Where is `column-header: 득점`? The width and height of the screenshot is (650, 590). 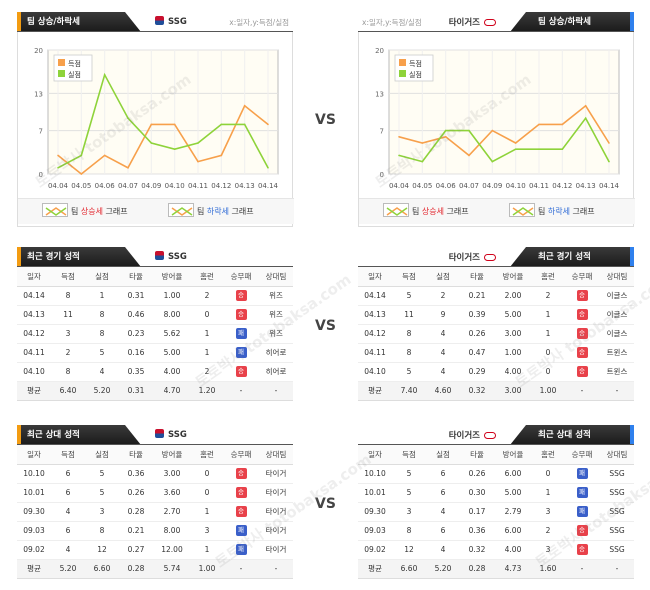
column-header: 득점 is located at coordinates (68, 277).